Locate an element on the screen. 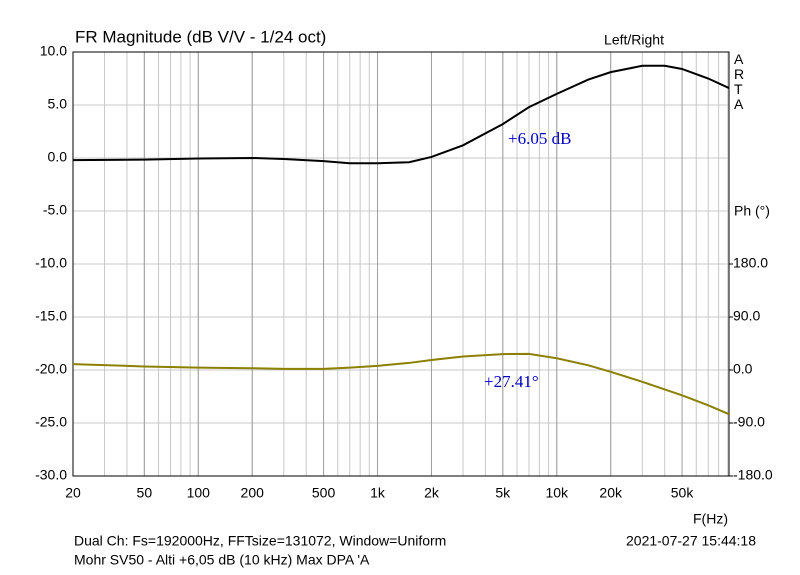 The height and width of the screenshot is (575, 800). annotation: +6.05 dB is located at coordinates (539, 138).